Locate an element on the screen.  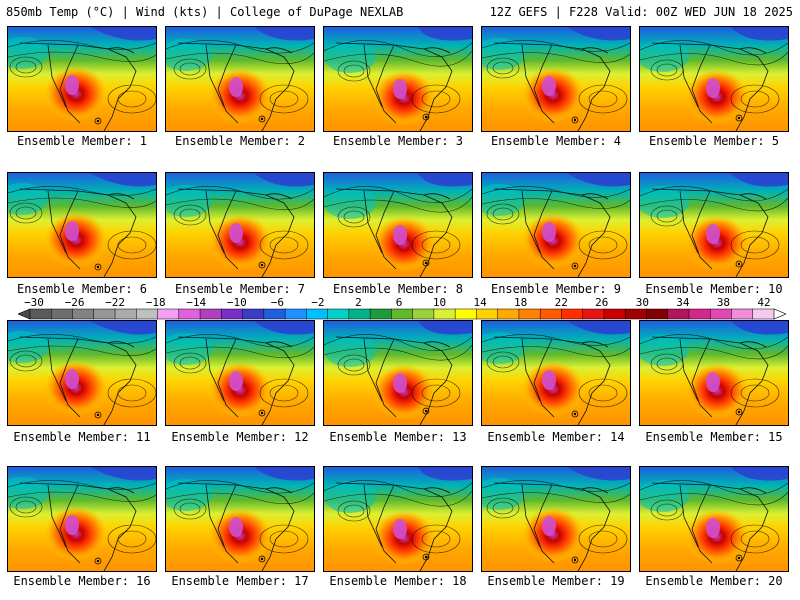
colorbar-tick-label: −22 is located at coordinates (115, 302).